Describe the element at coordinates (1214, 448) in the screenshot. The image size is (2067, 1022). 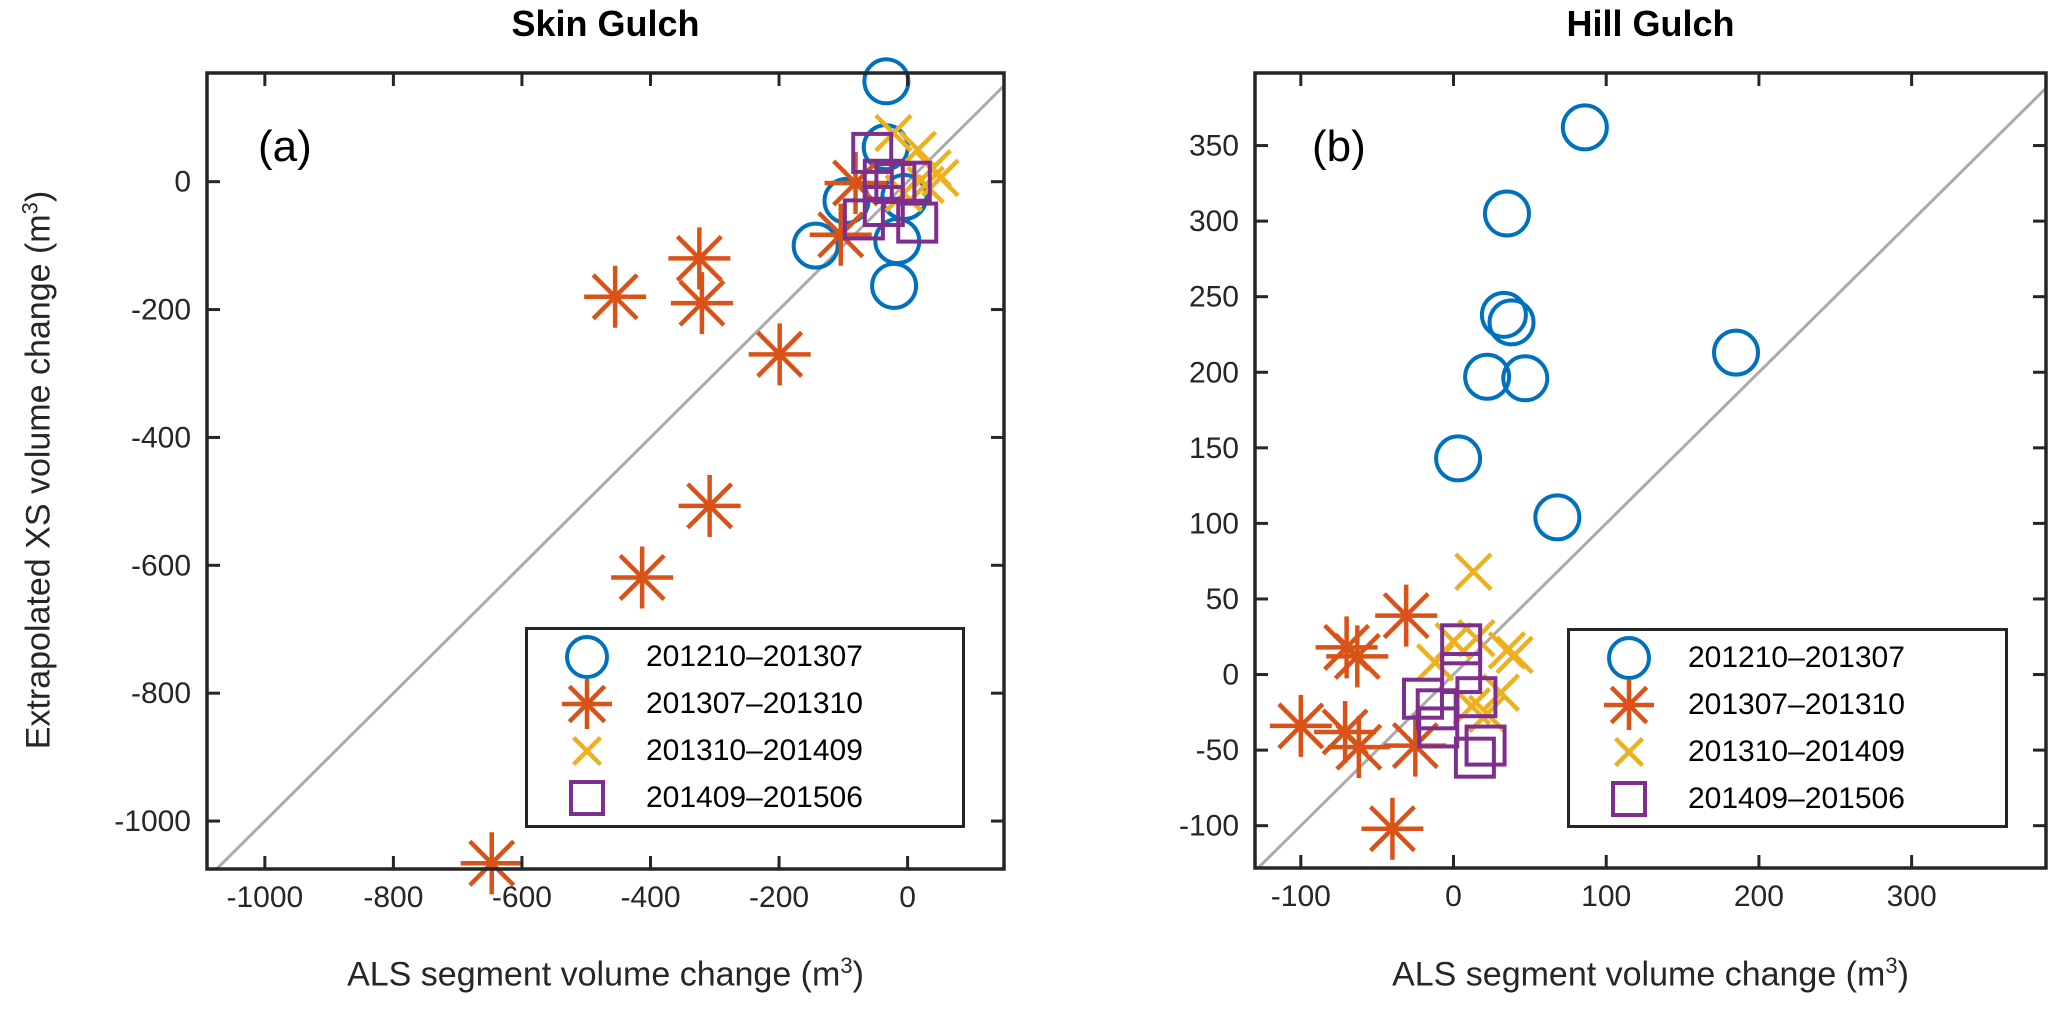
I see `y-tick-label: 150` at that location.